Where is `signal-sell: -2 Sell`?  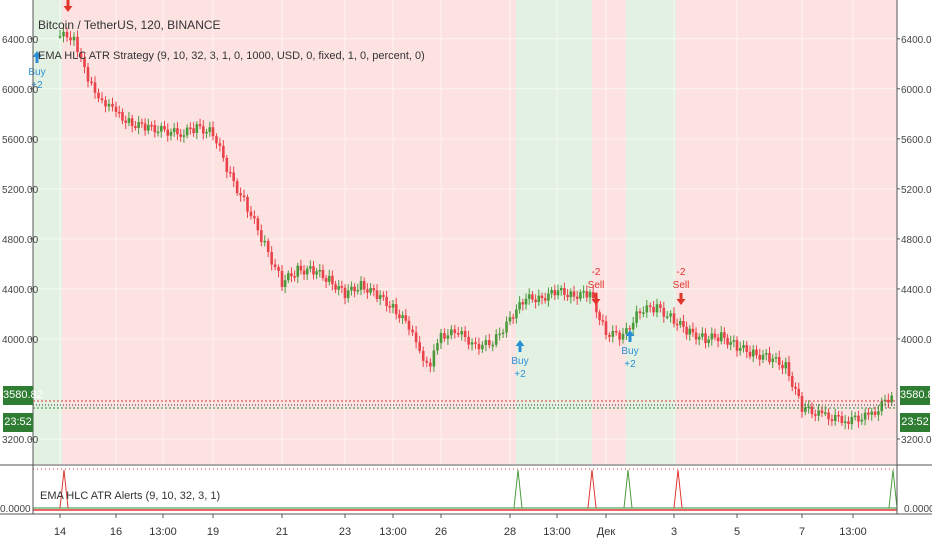
signal-sell: -2 Sell is located at coordinates (596, 286).